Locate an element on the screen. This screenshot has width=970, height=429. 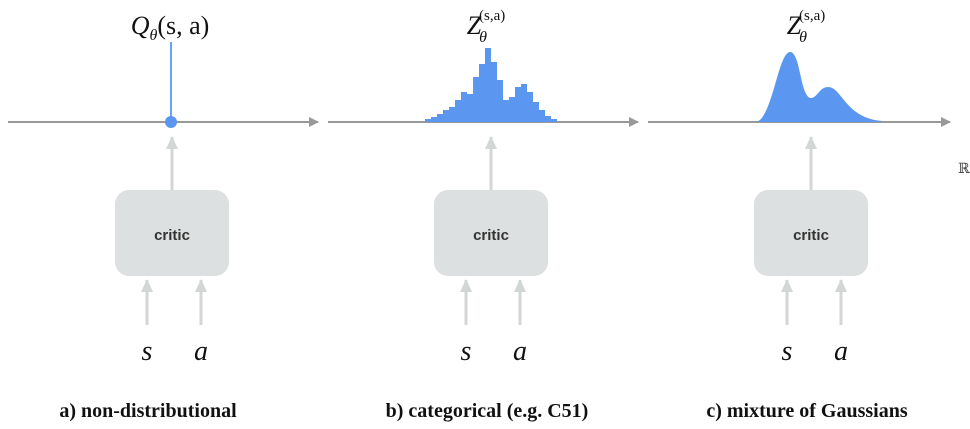
caption: a) non-distributional is located at coordinates (148, 411).